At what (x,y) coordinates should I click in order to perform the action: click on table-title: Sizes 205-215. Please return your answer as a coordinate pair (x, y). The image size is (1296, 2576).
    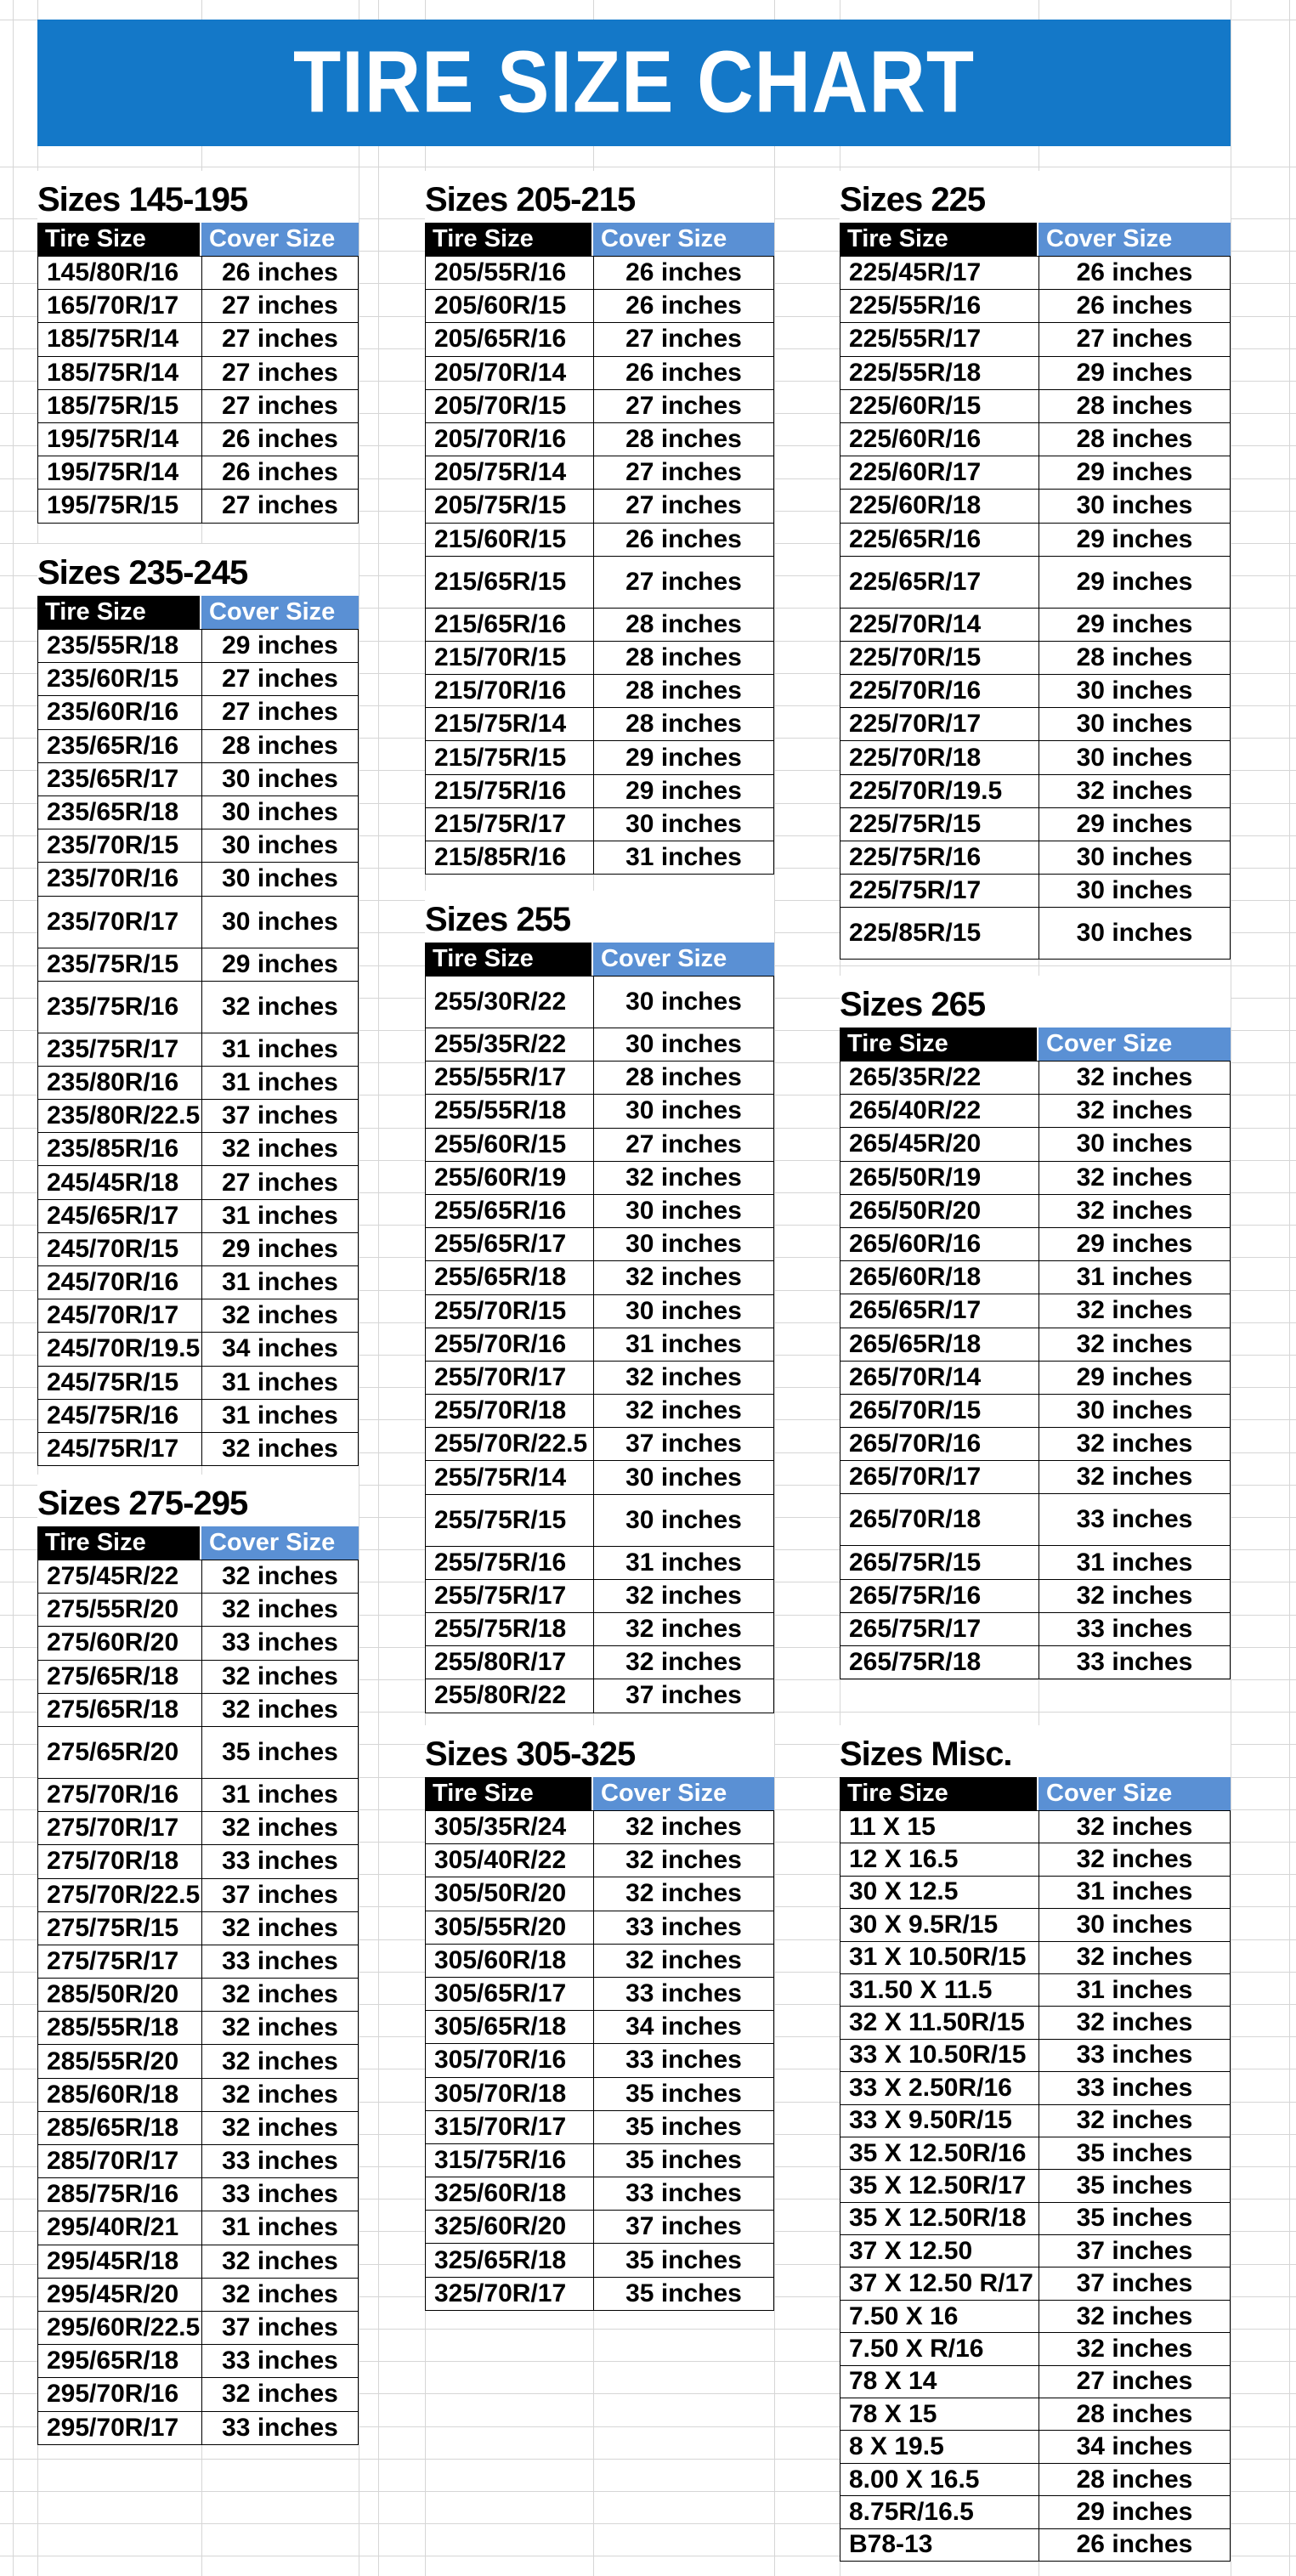
    Looking at the image, I should click on (599, 197).